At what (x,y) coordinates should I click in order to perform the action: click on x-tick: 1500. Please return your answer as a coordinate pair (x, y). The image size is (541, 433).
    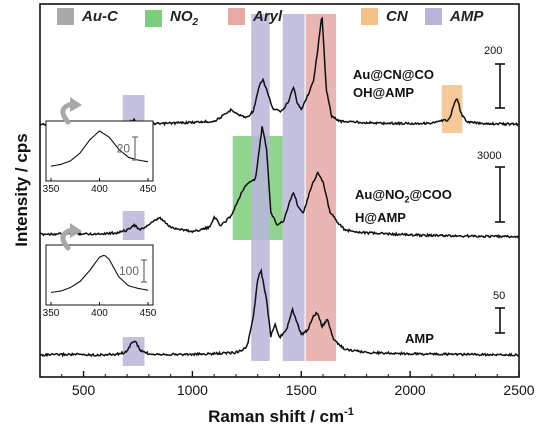
    Looking at the image, I should click on (301, 384).